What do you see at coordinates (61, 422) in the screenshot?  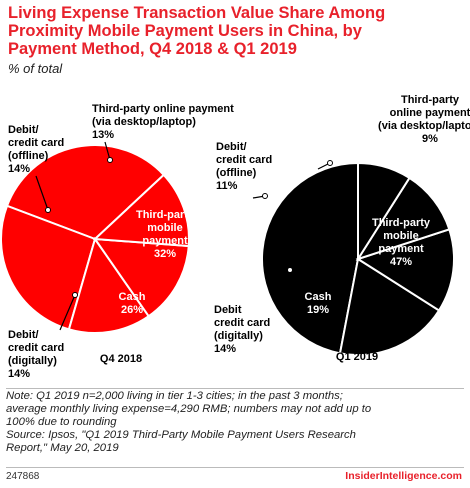 I see `note-line-3: 100% due to rounding` at bounding box center [61, 422].